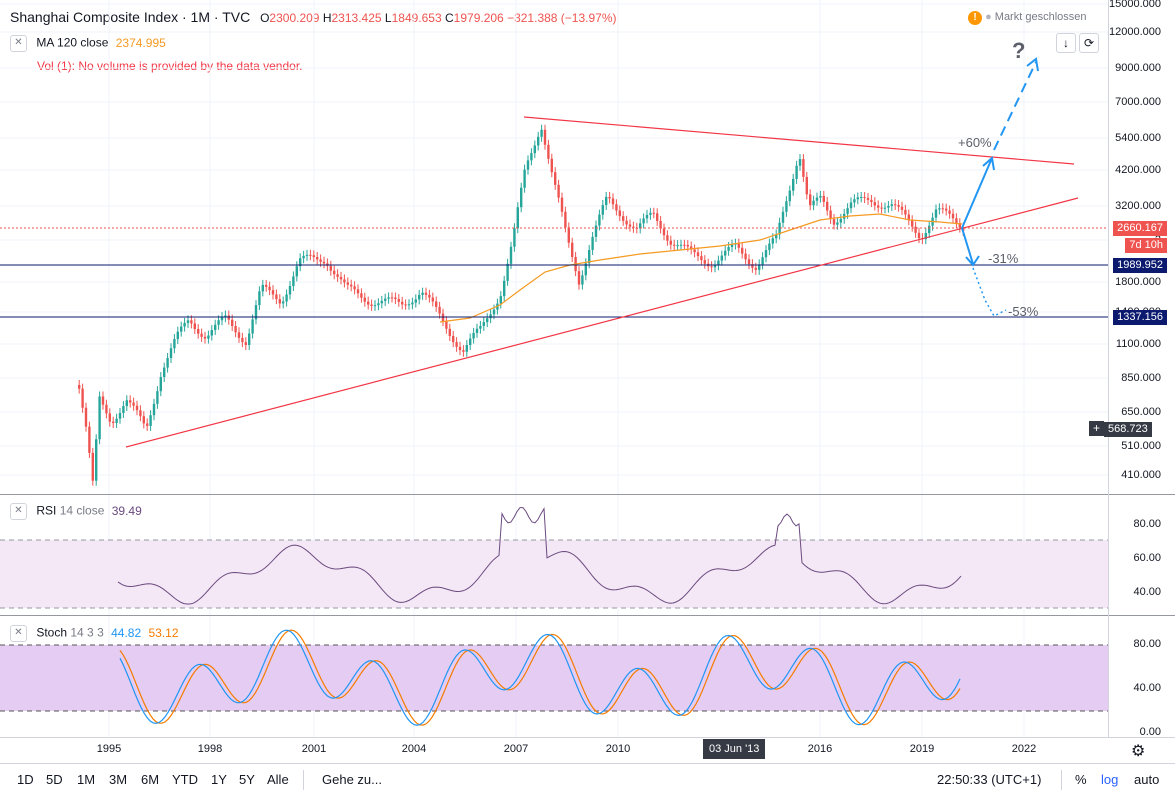 The height and width of the screenshot is (799, 1175). I want to click on time-tick: 1998, so click(210, 749).